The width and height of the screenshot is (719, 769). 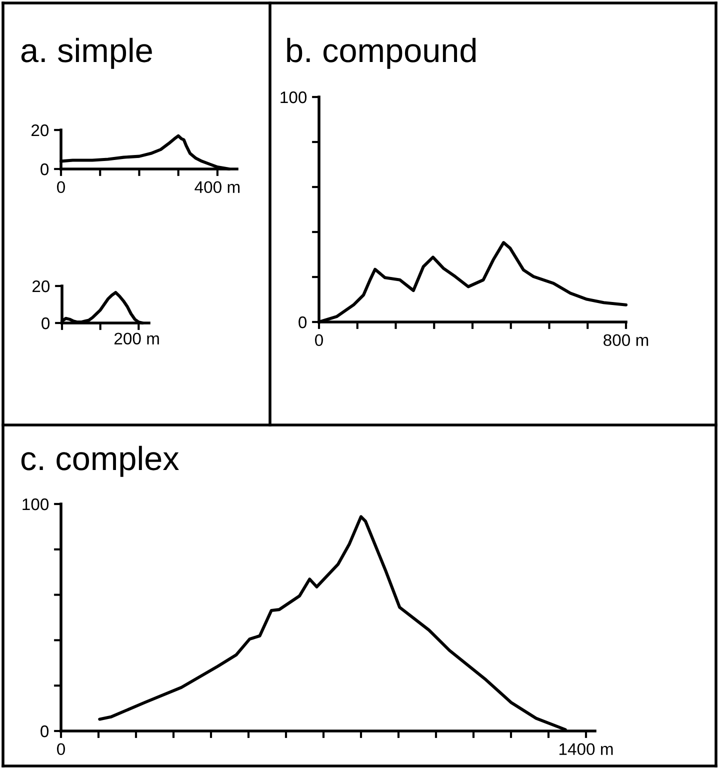 I want to click on chart-title: c. complex, so click(x=100, y=461).